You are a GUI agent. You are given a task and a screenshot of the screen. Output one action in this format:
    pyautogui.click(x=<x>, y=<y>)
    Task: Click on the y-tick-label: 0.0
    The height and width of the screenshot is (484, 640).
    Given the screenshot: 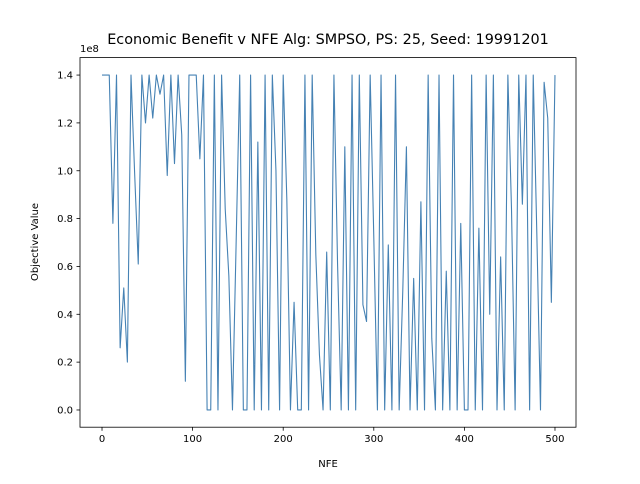 What is the action you would take?
    pyautogui.click(x=65, y=410)
    